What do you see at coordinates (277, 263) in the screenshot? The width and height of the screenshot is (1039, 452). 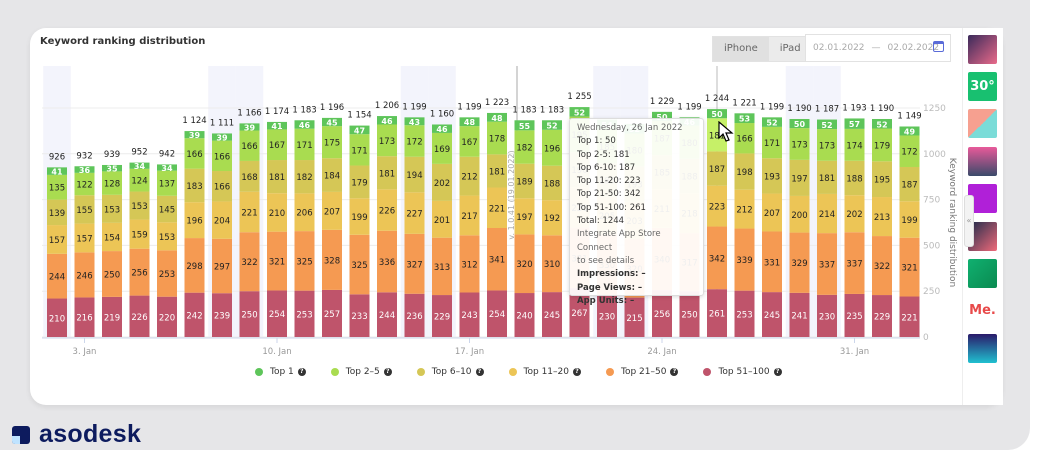 I see `bar-value-label: 321` at bounding box center [277, 263].